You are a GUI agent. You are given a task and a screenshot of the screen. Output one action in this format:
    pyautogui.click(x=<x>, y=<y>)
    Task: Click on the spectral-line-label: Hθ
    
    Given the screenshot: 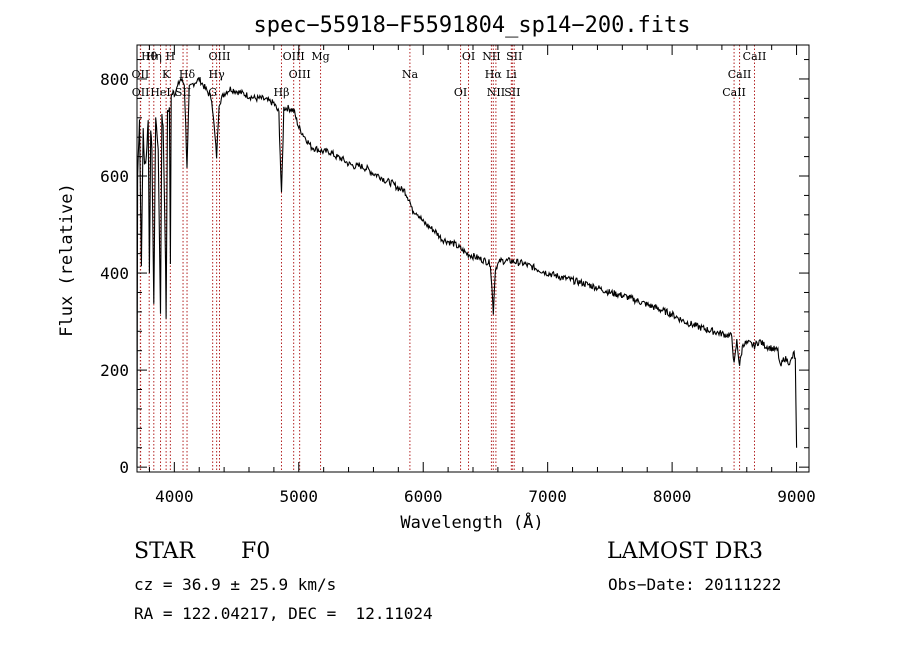 What is the action you would take?
    pyautogui.click(x=149, y=56)
    